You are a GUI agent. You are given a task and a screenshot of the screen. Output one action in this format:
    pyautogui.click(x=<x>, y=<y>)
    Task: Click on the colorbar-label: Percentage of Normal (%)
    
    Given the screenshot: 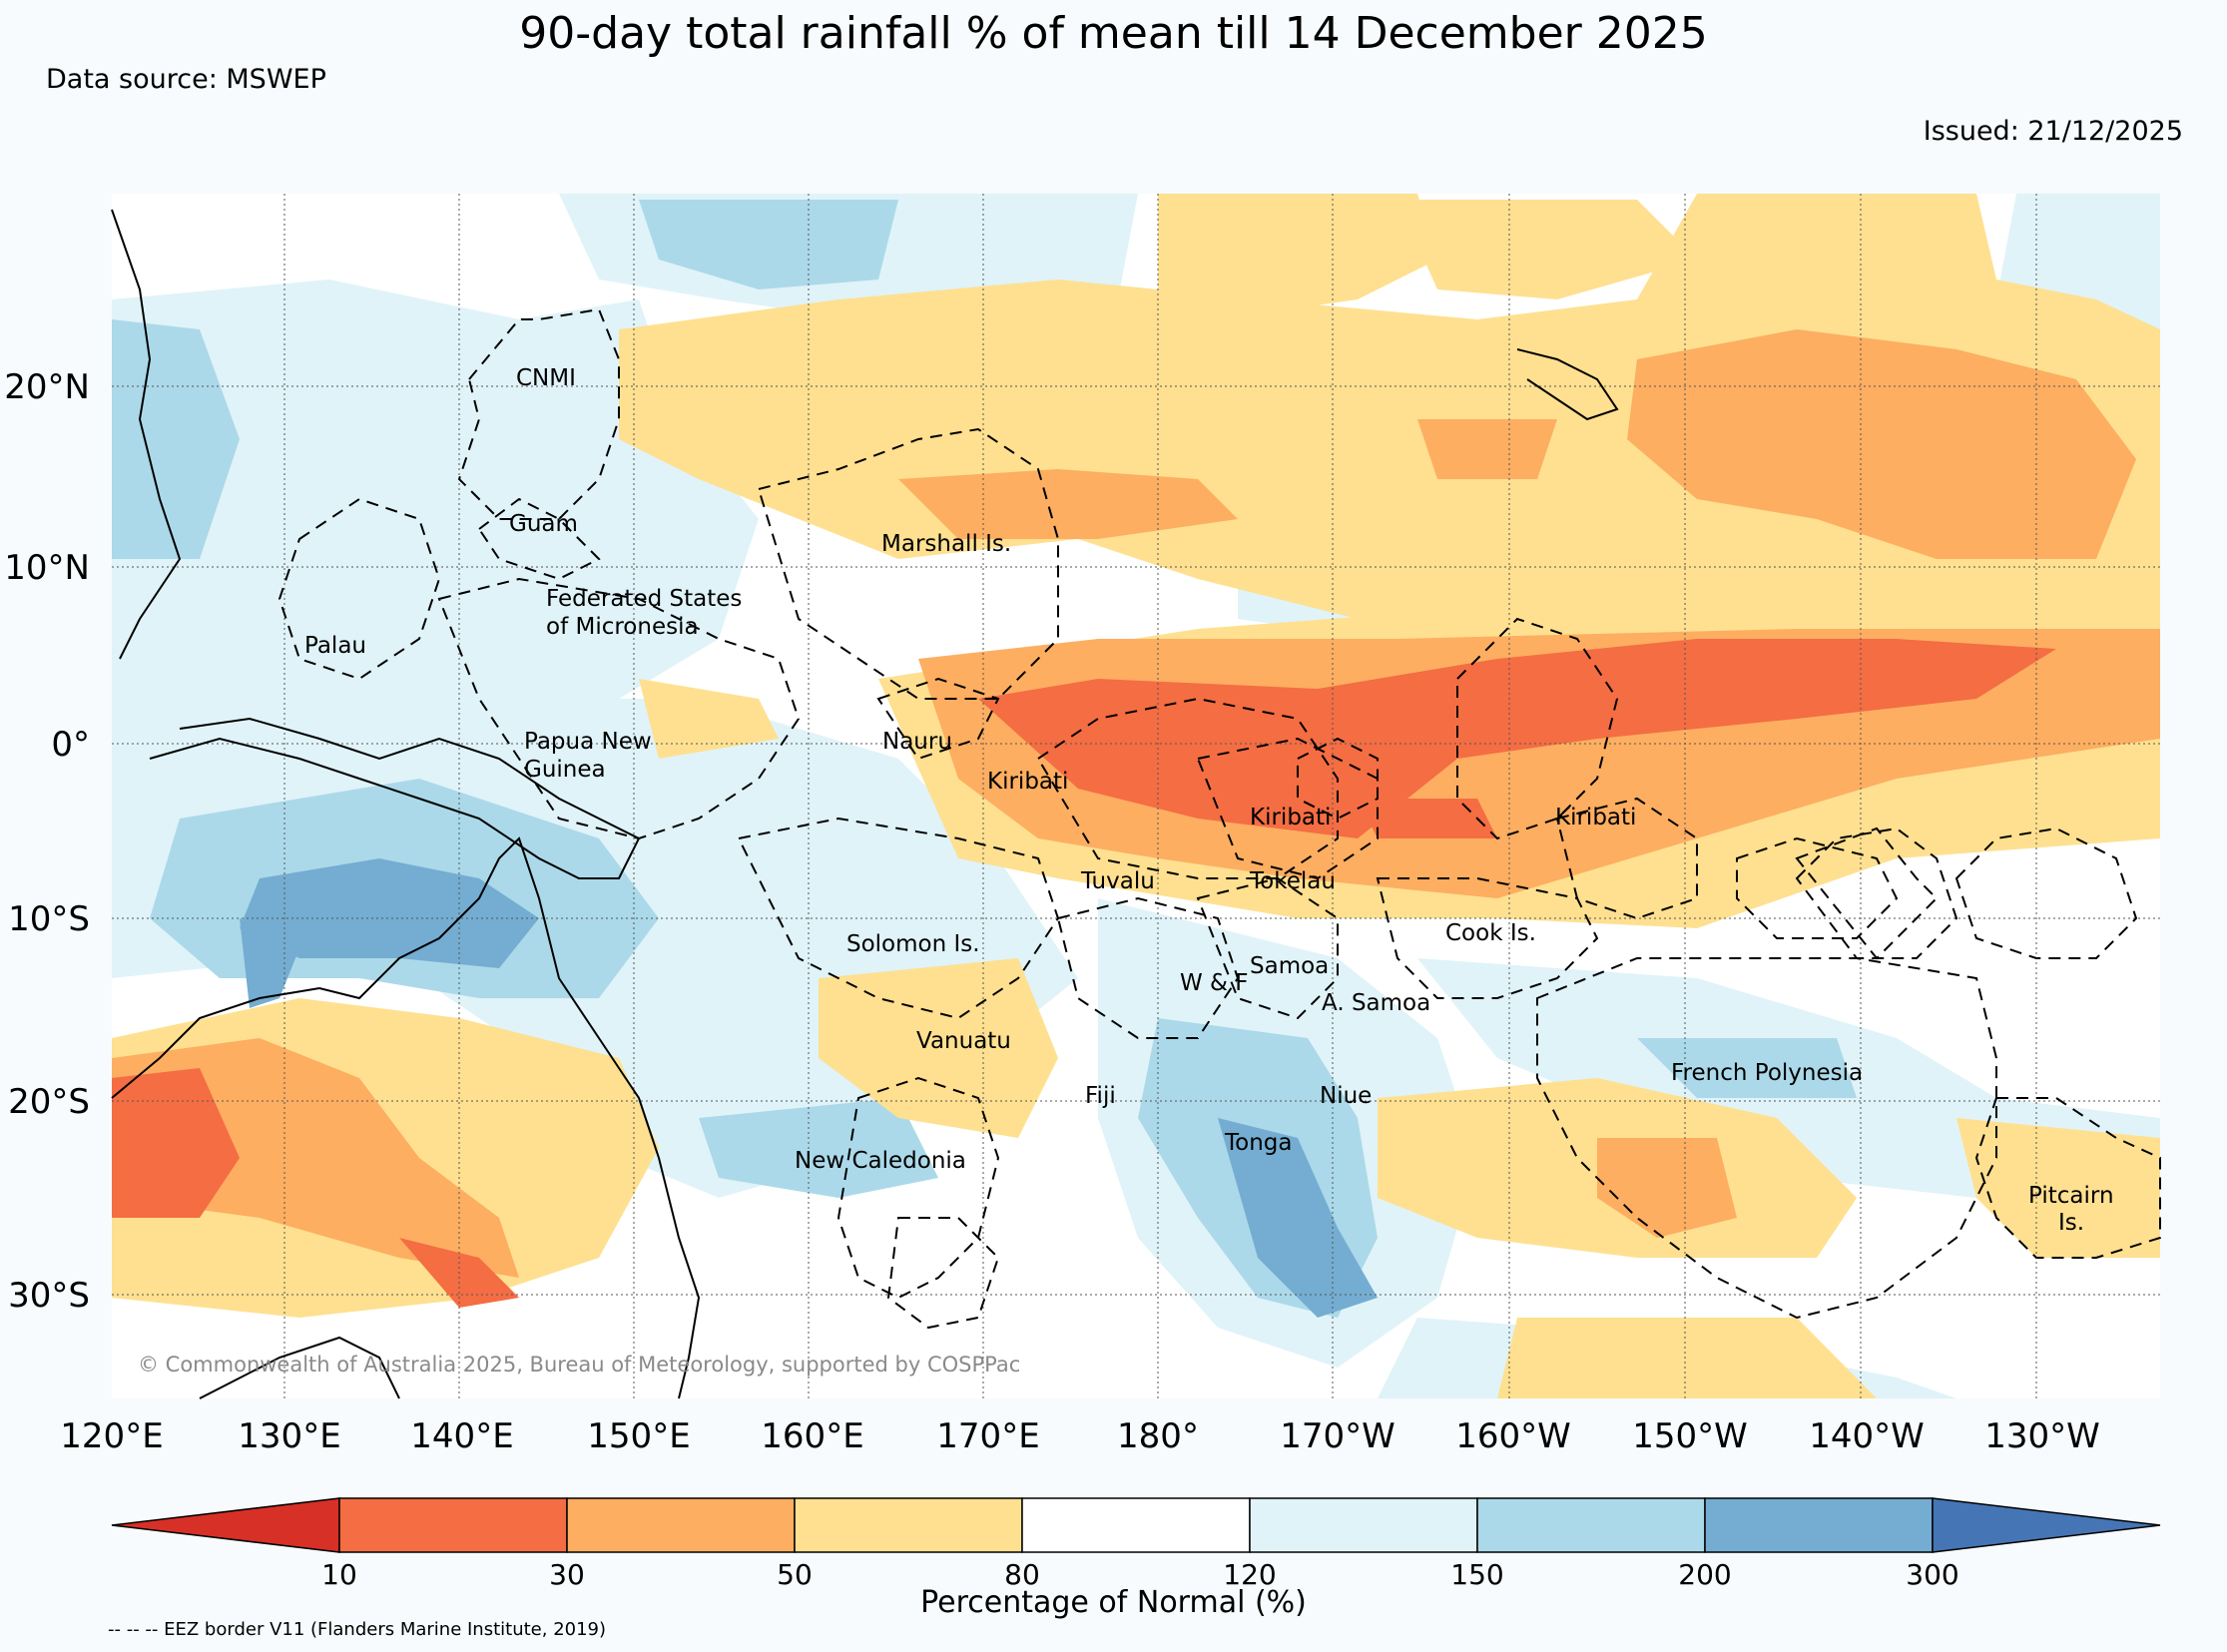 What is the action you would take?
    pyautogui.click(x=1113, y=1602)
    